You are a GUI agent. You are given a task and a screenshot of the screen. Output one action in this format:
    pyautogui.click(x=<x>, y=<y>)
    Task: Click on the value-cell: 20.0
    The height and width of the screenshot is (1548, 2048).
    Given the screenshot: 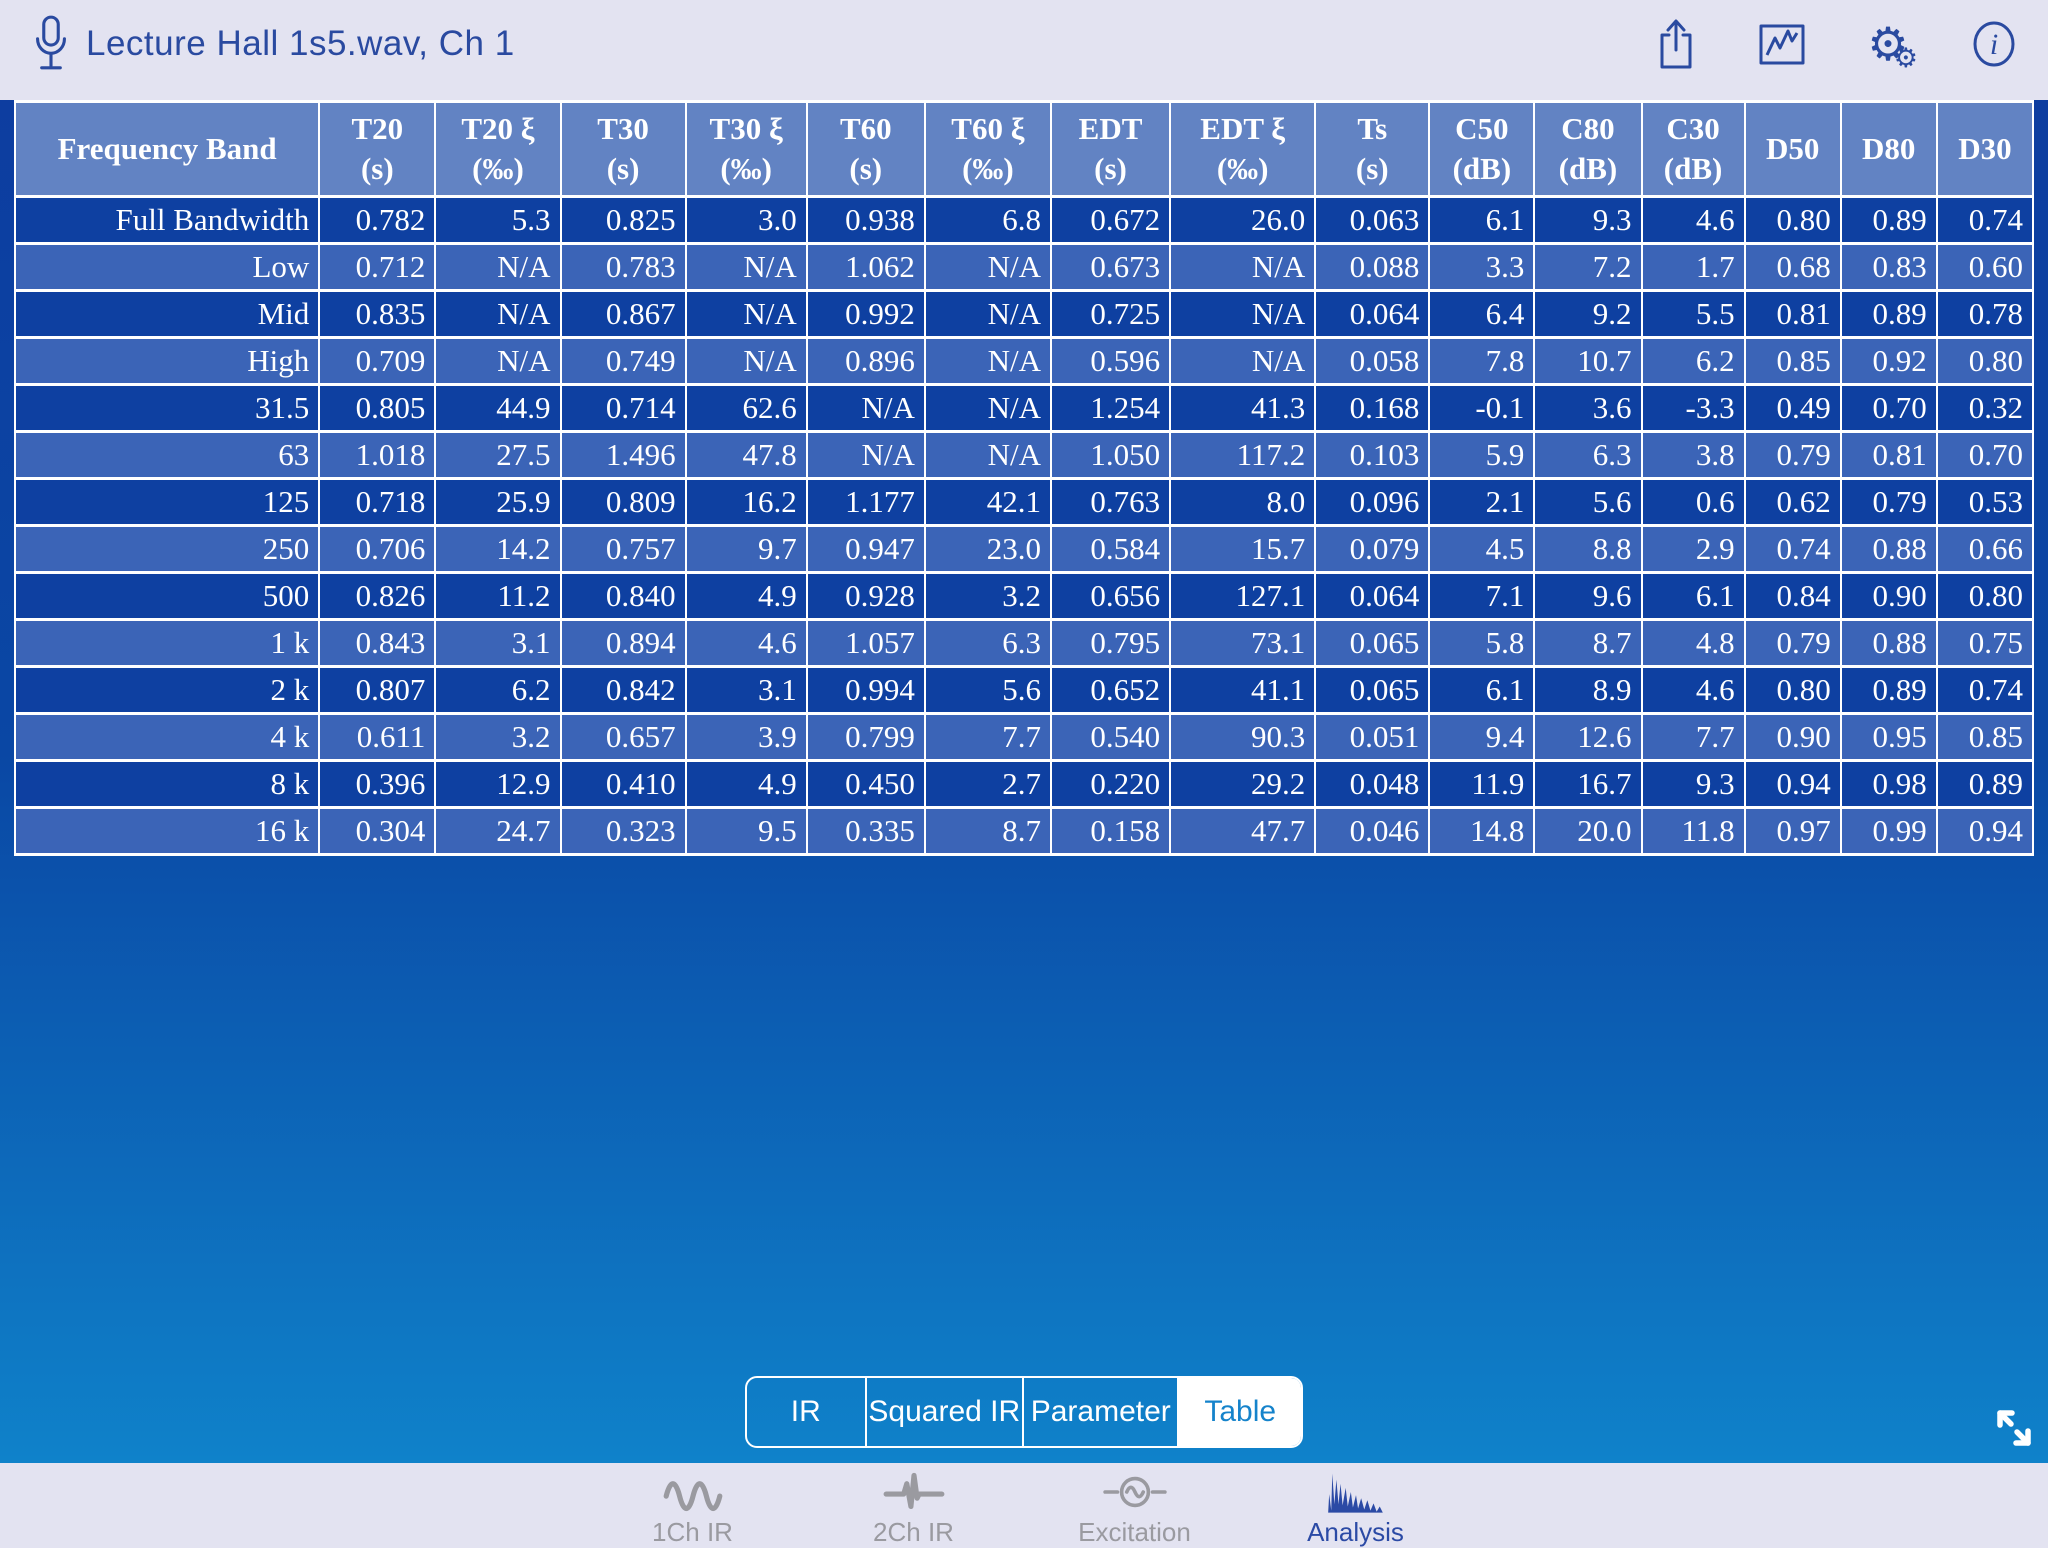 What is the action you would take?
    pyautogui.click(x=1588, y=831)
    